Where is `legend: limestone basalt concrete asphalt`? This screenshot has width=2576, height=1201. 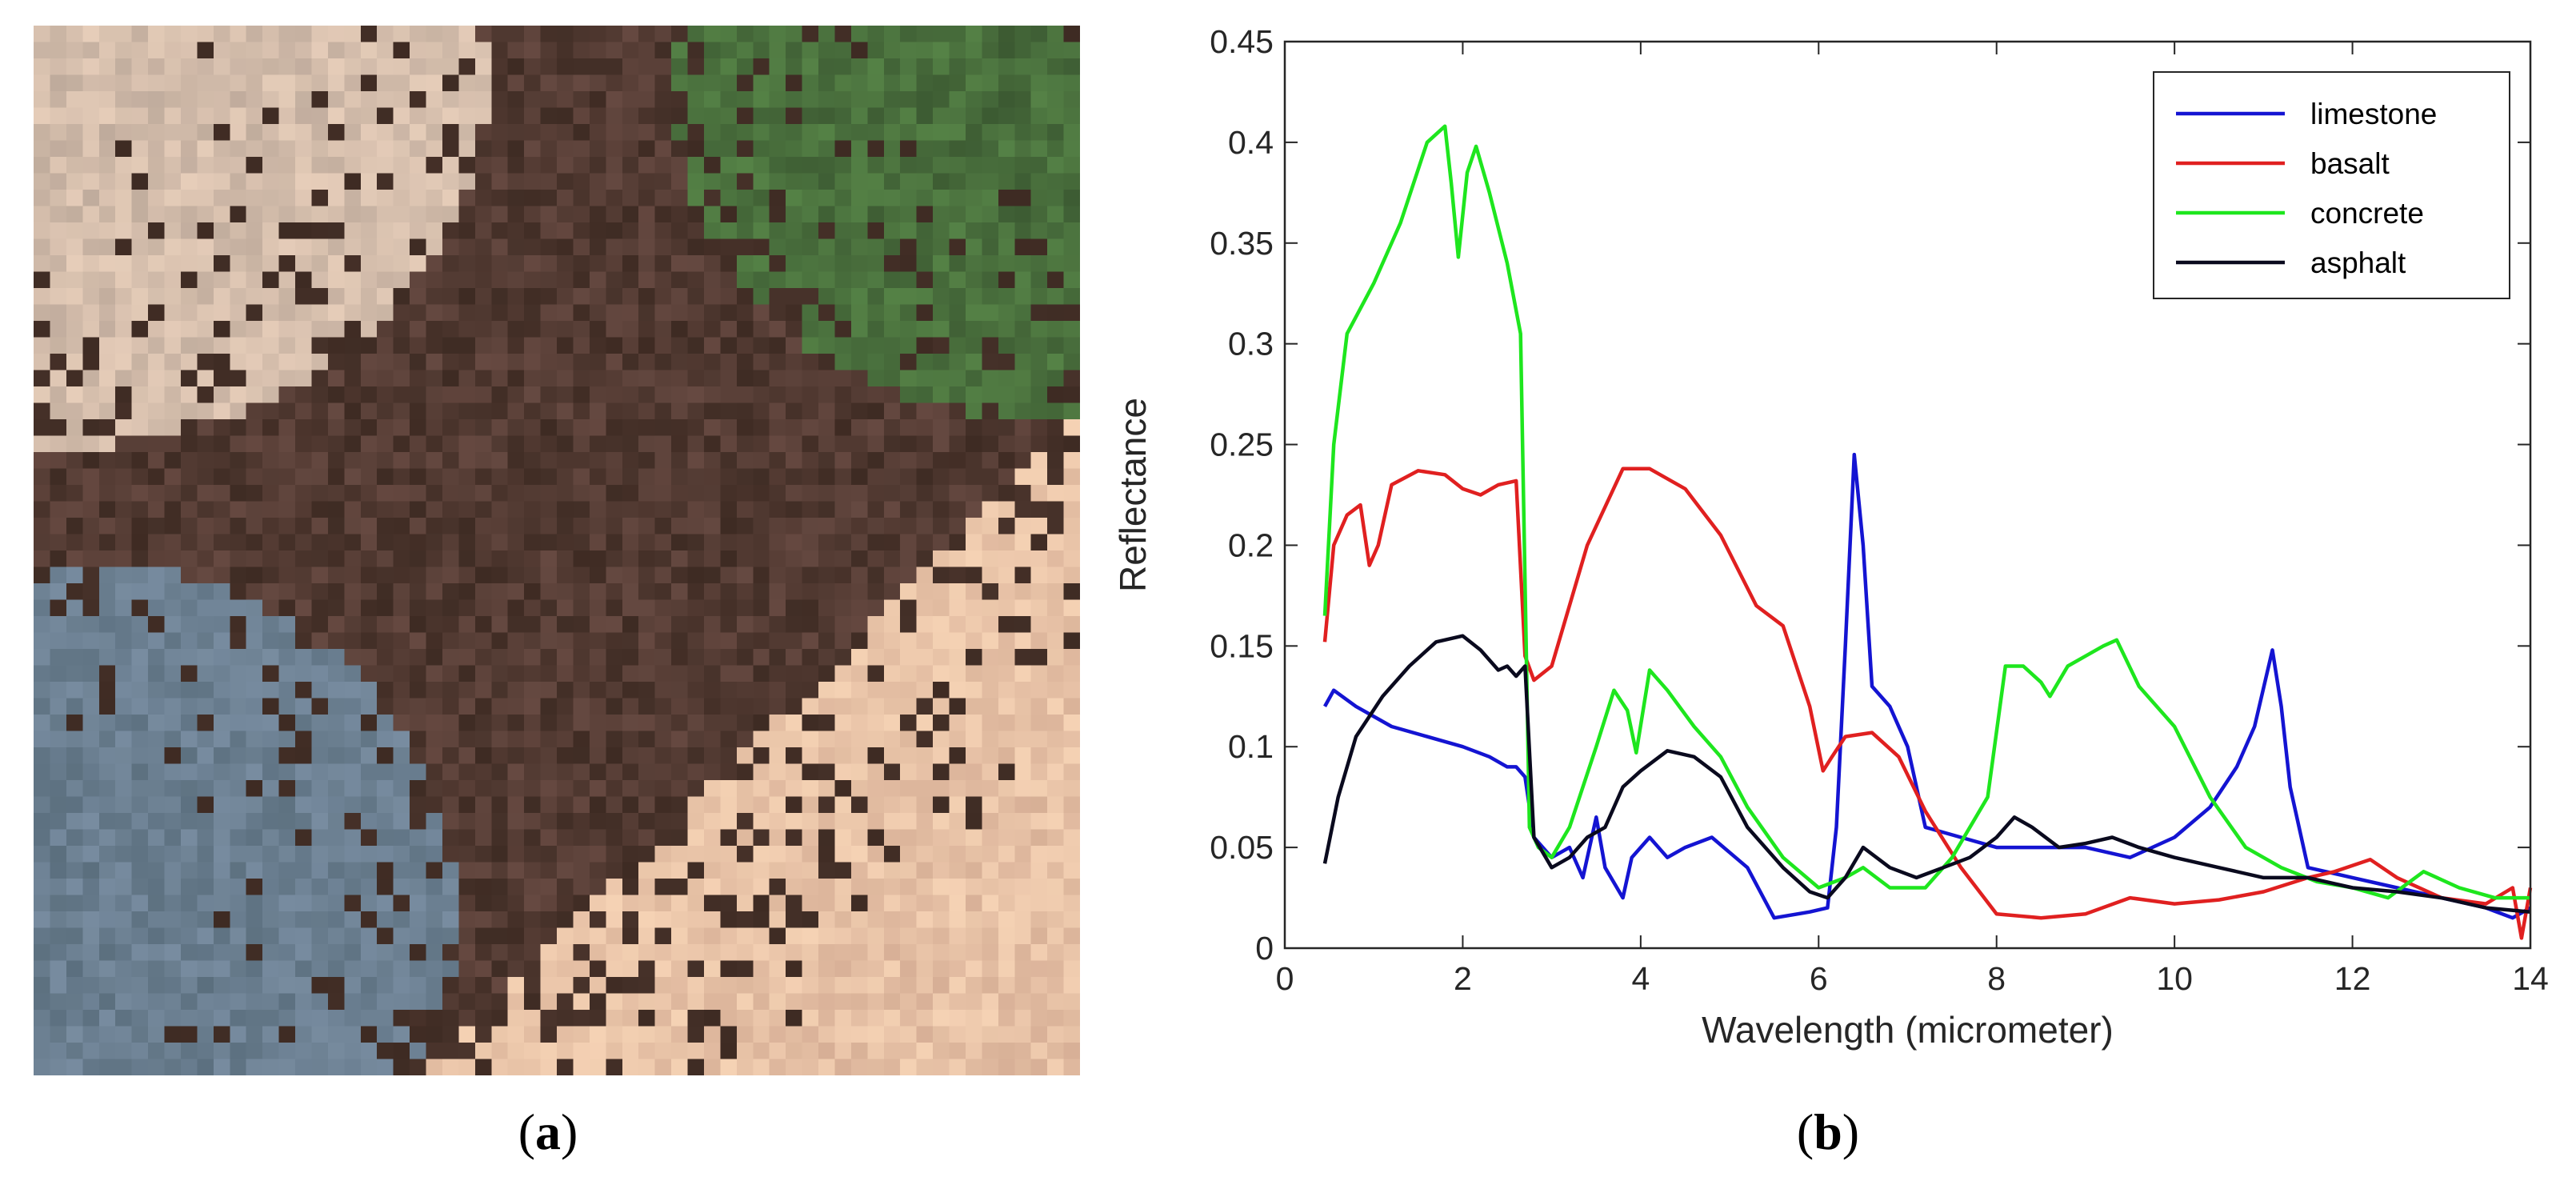
legend: limestone basalt concrete asphalt is located at coordinates (2331, 185).